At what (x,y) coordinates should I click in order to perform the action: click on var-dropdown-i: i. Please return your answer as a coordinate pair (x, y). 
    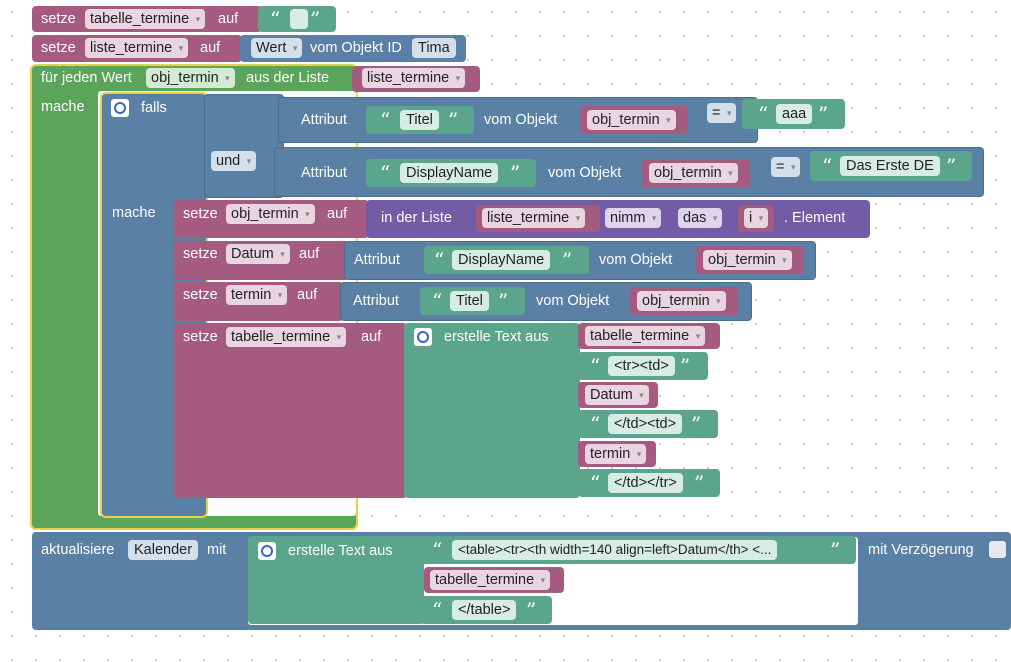
    Looking at the image, I should click on (756, 218).